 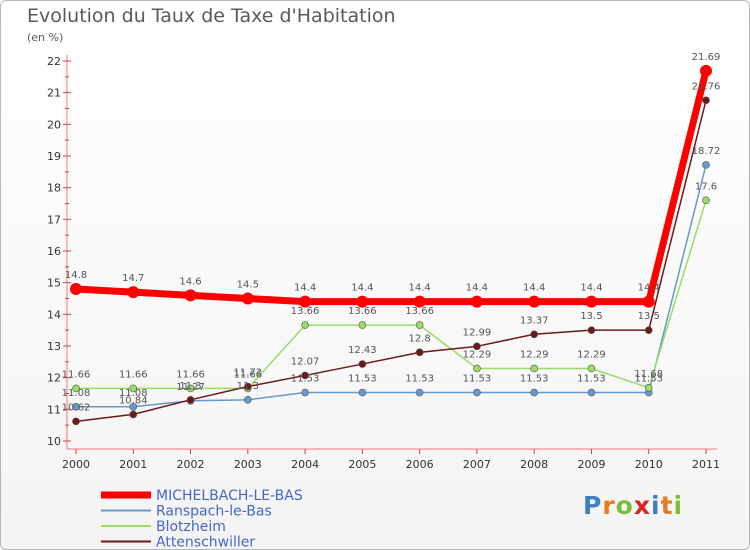 I want to click on data-label: 17.6, so click(x=706, y=186).